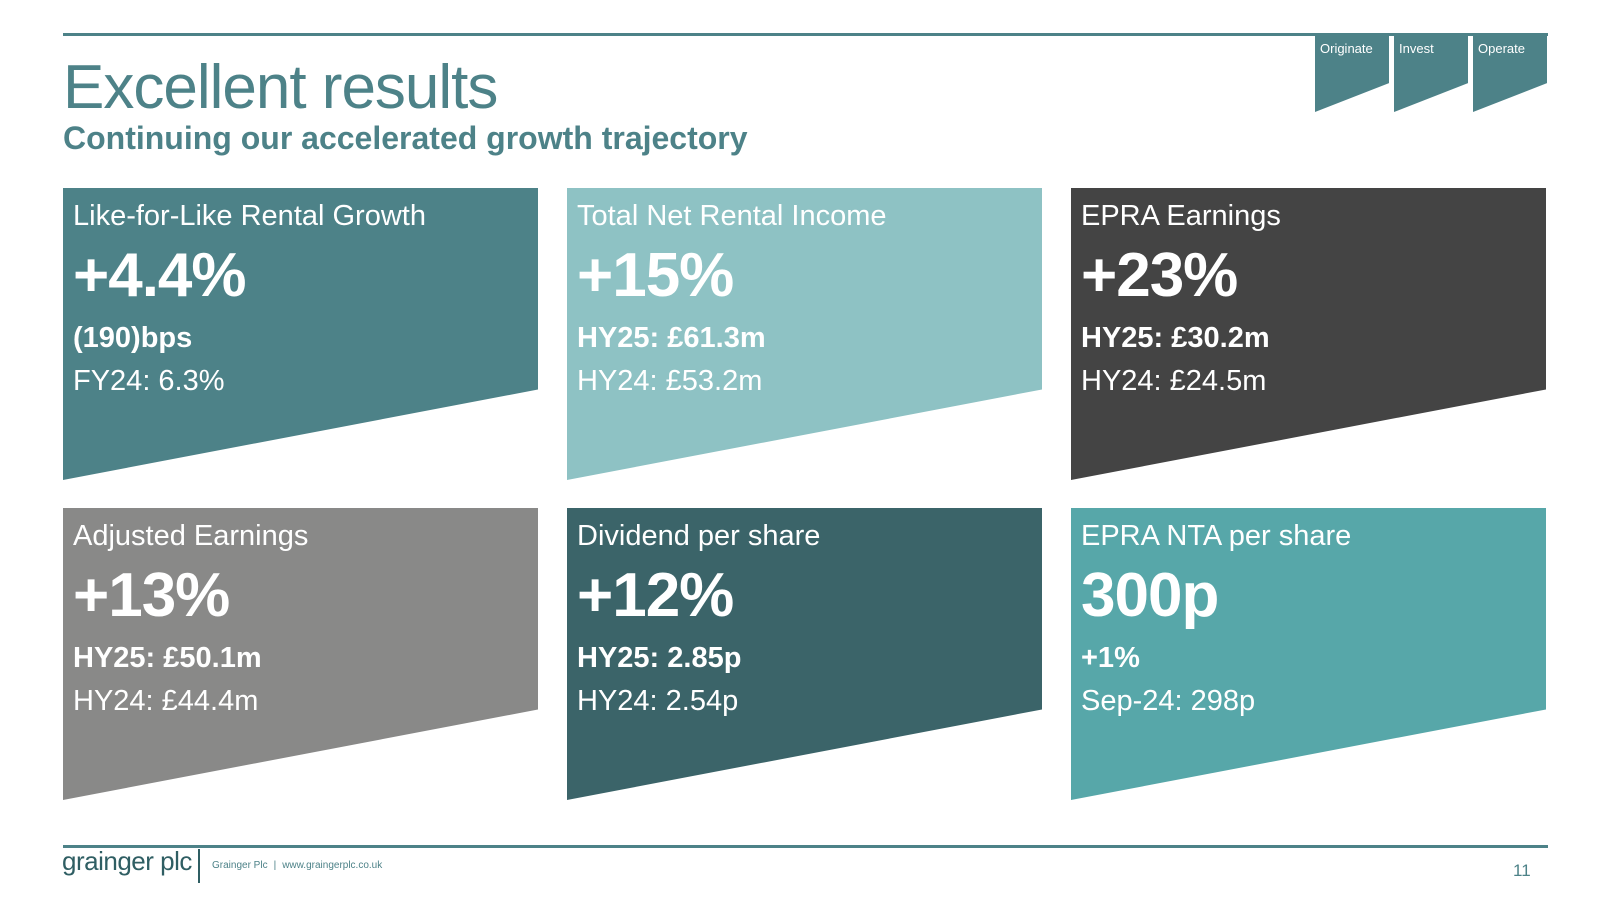  What do you see at coordinates (1174, 381) in the screenshot?
I see `card-detail-secondary: HY24: £24.5m` at bounding box center [1174, 381].